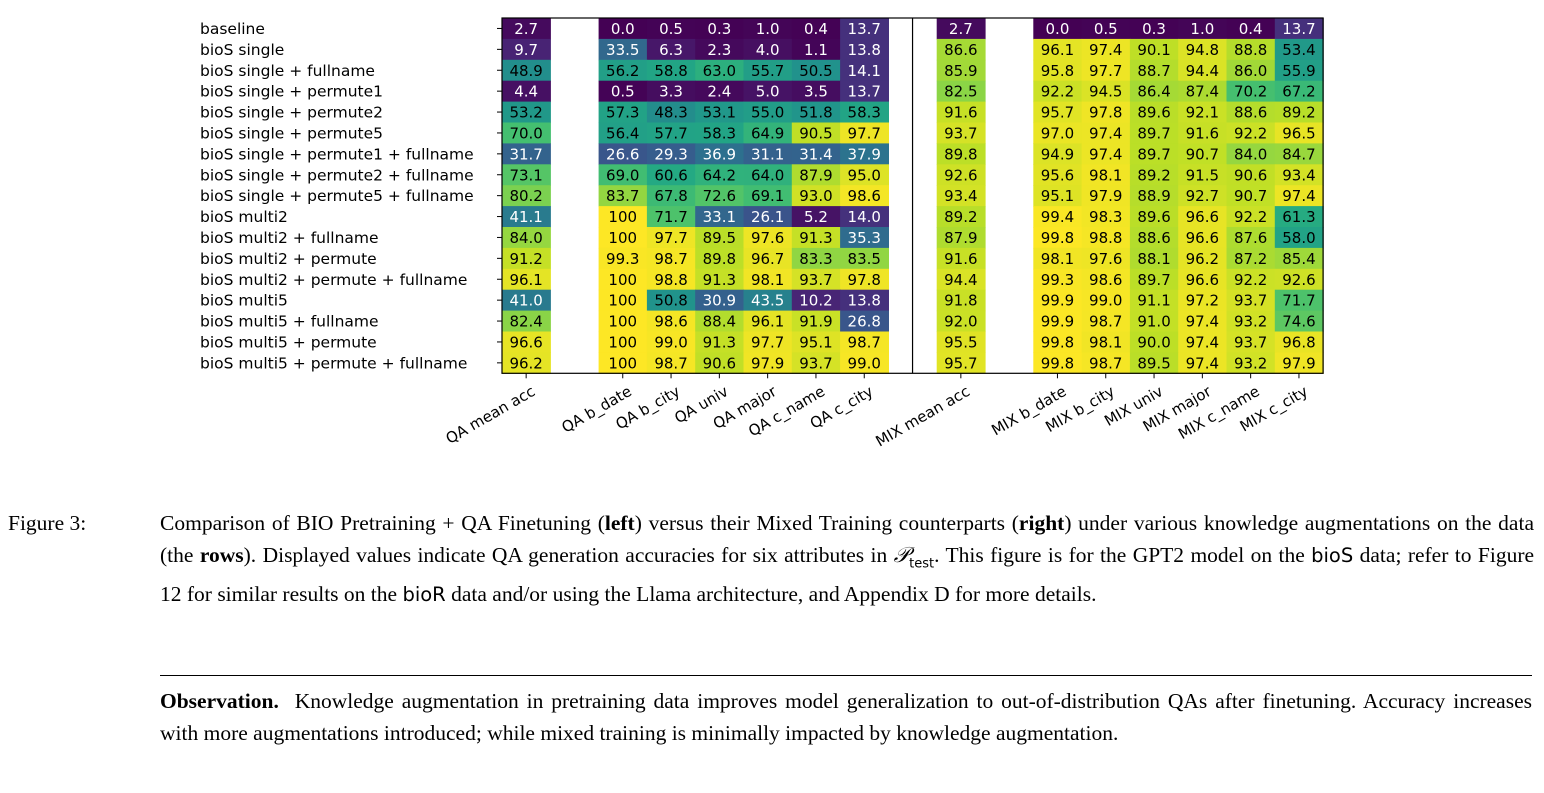 This screenshot has height=793, width=1544. I want to click on cell-value: 67.2, so click(1298, 92).